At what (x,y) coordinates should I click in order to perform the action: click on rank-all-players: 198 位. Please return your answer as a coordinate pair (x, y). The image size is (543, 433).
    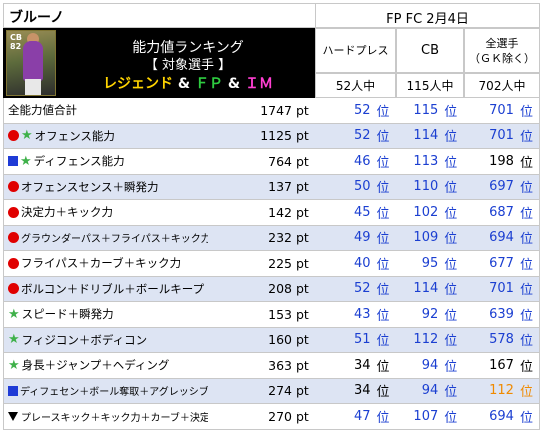
    Looking at the image, I should click on (511, 162).